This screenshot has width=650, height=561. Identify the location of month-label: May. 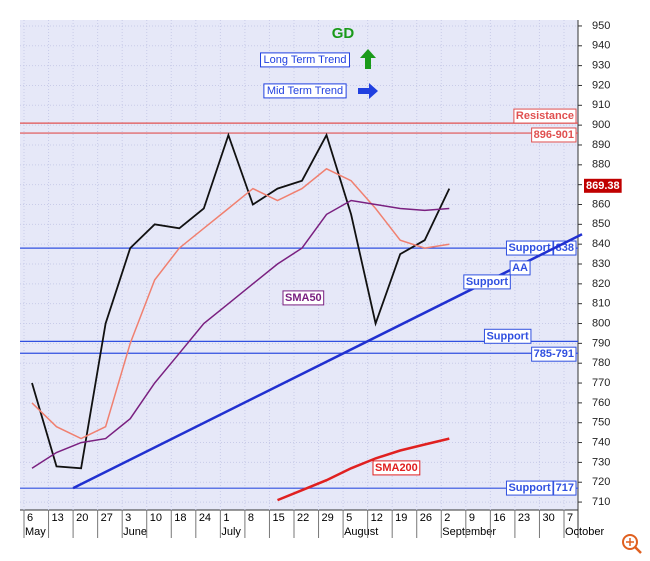
(35, 532).